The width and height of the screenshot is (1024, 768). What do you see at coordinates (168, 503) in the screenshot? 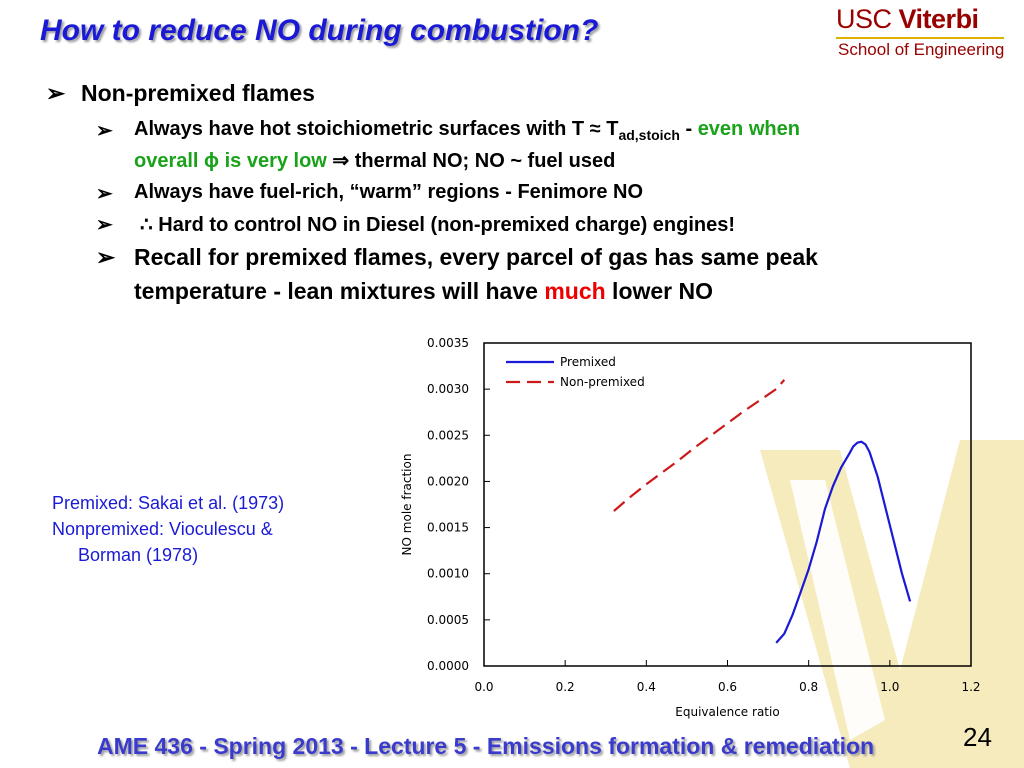
I see `reference-premixed: Premixed: Sakai et al. (1973)` at bounding box center [168, 503].